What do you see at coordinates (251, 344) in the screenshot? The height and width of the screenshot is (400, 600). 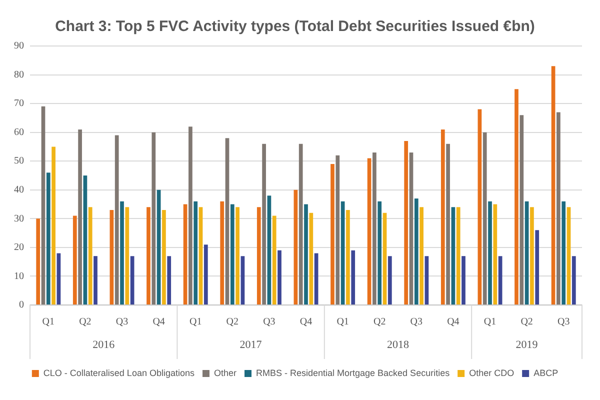 I see `text: 2017` at bounding box center [251, 344].